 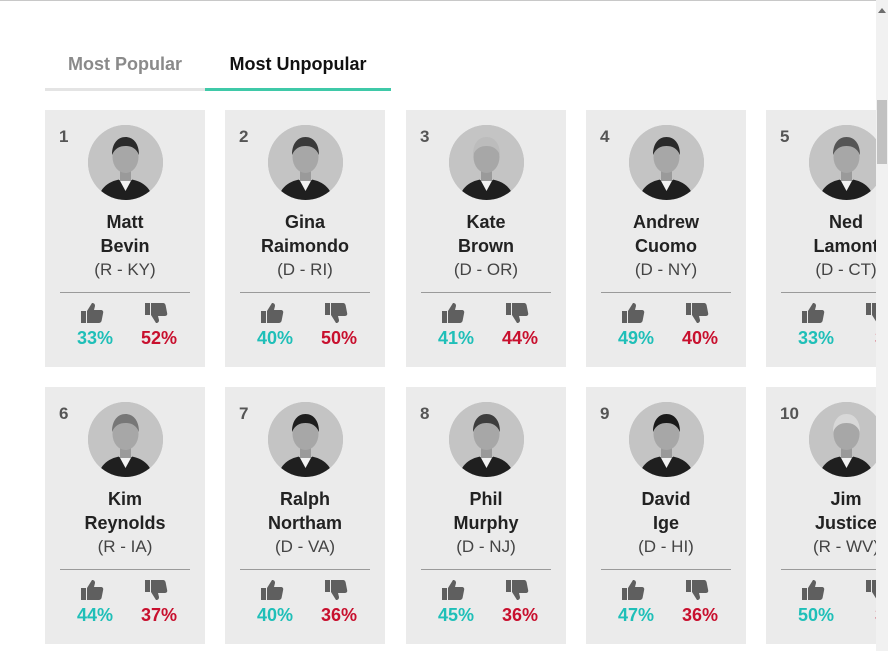 I want to click on approve-percent: 44%, so click(x=95, y=615).